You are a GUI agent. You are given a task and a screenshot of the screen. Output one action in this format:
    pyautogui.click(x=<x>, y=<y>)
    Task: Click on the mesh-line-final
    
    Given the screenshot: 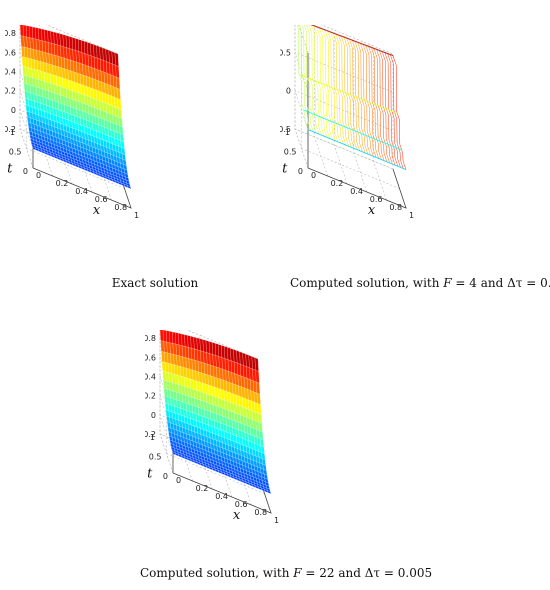 What is the action you would take?
    pyautogui.click(x=352, y=41)
    